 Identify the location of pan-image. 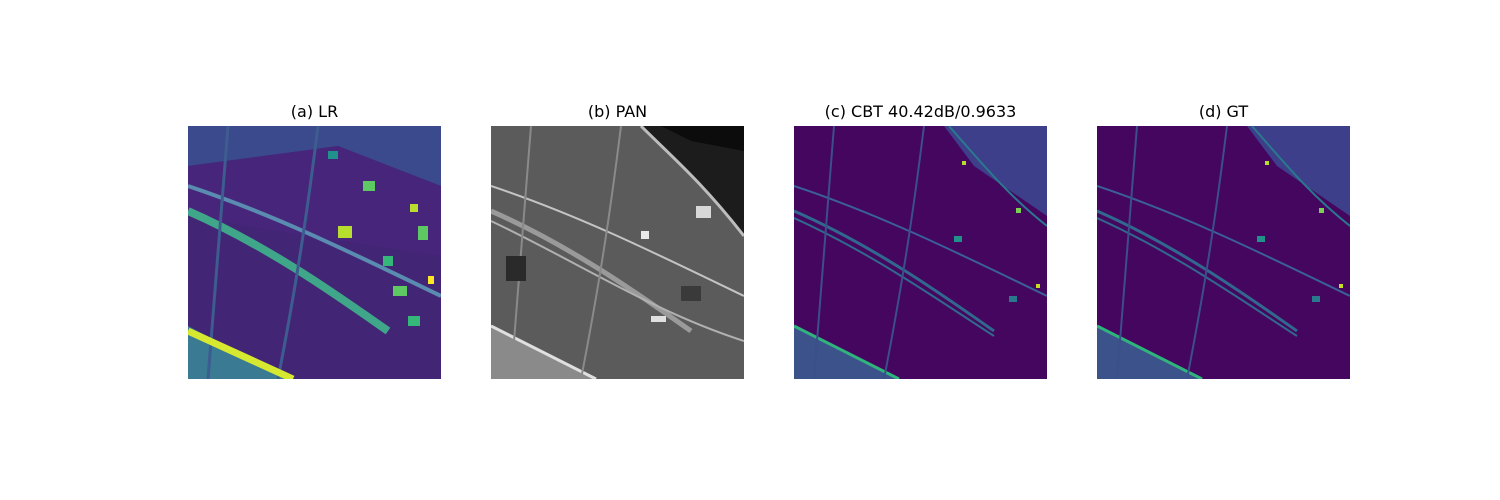
(617, 252).